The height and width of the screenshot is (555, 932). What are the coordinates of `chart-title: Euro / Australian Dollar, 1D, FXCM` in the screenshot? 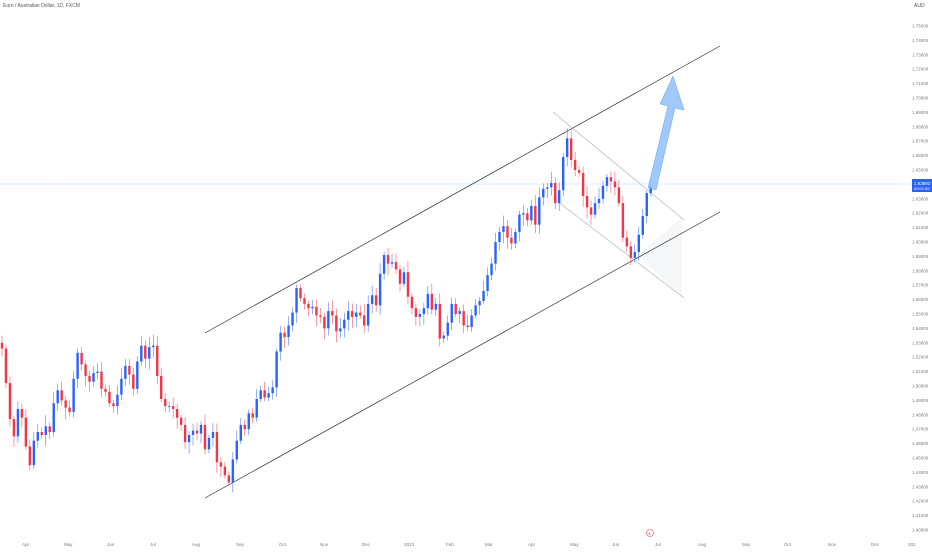 It's located at (41, 6).